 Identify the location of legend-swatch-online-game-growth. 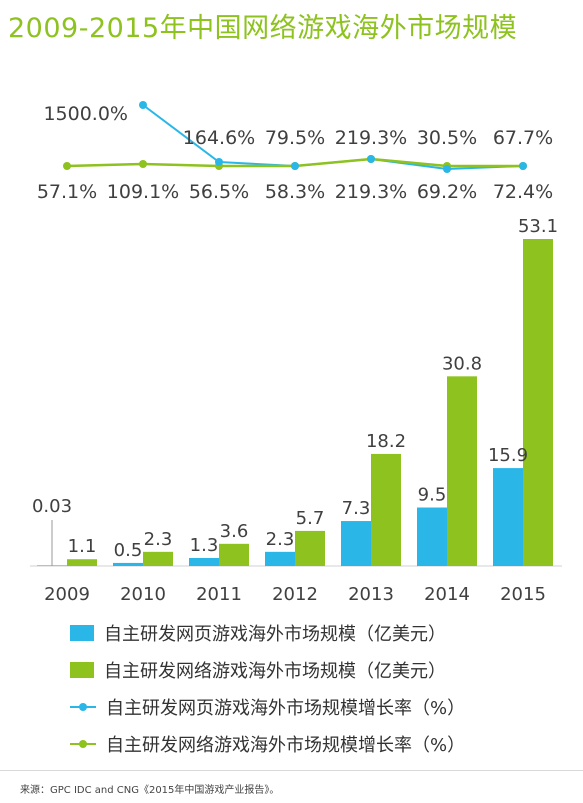
(83, 744).